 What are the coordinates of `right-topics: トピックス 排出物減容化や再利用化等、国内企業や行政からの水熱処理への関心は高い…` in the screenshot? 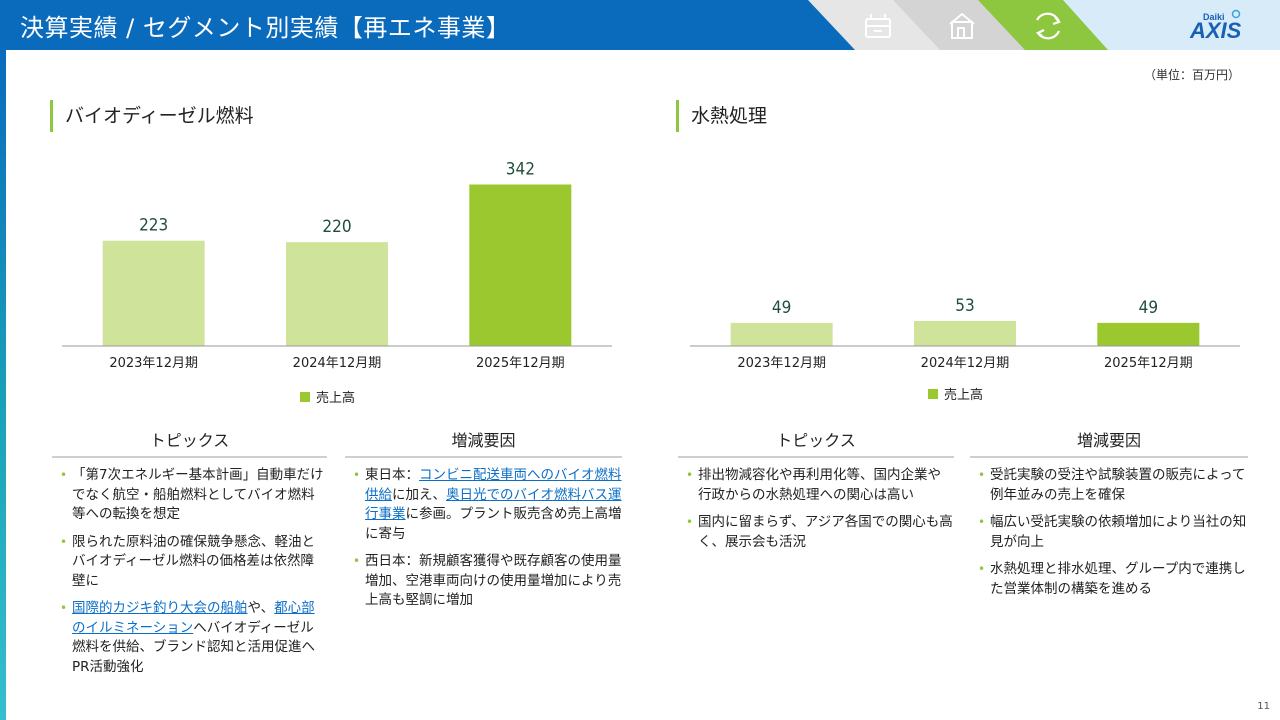 It's located at (816, 494).